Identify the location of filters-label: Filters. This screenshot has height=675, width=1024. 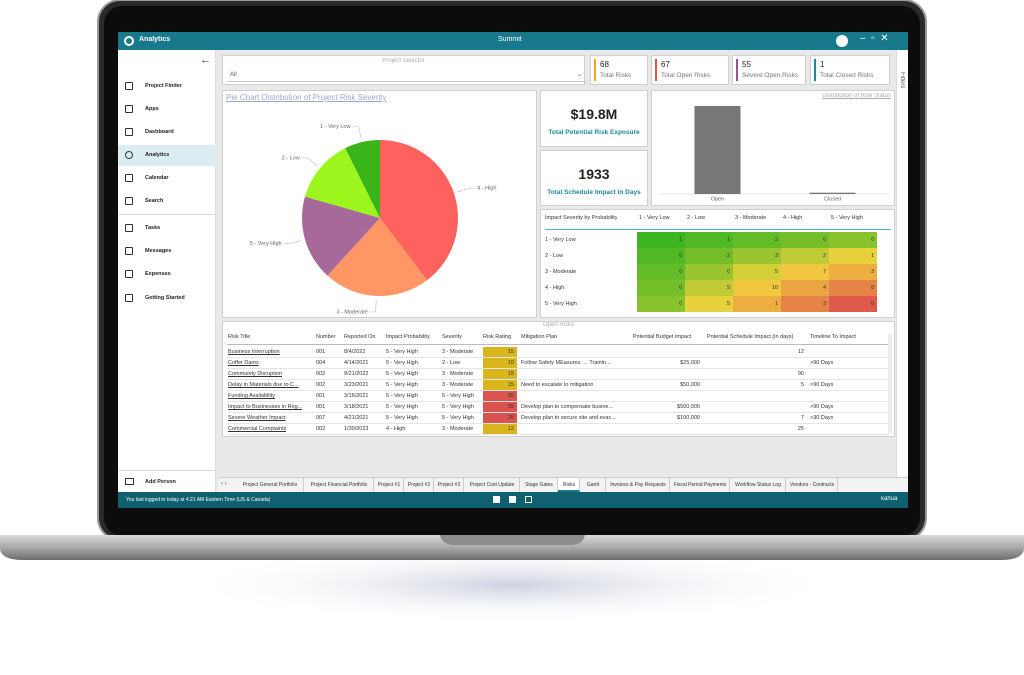
(902, 80).